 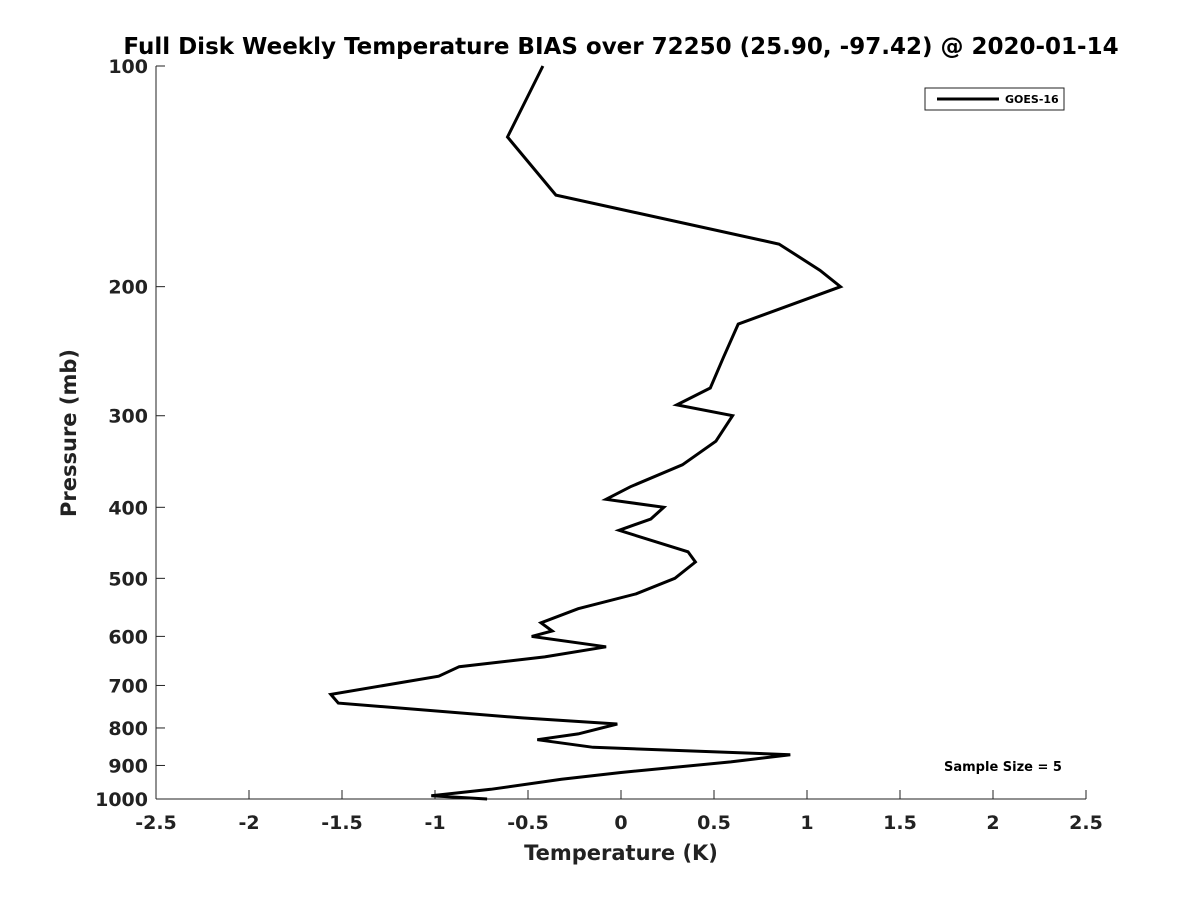 I want to click on y-tick-label: 1000, so click(x=121, y=800).